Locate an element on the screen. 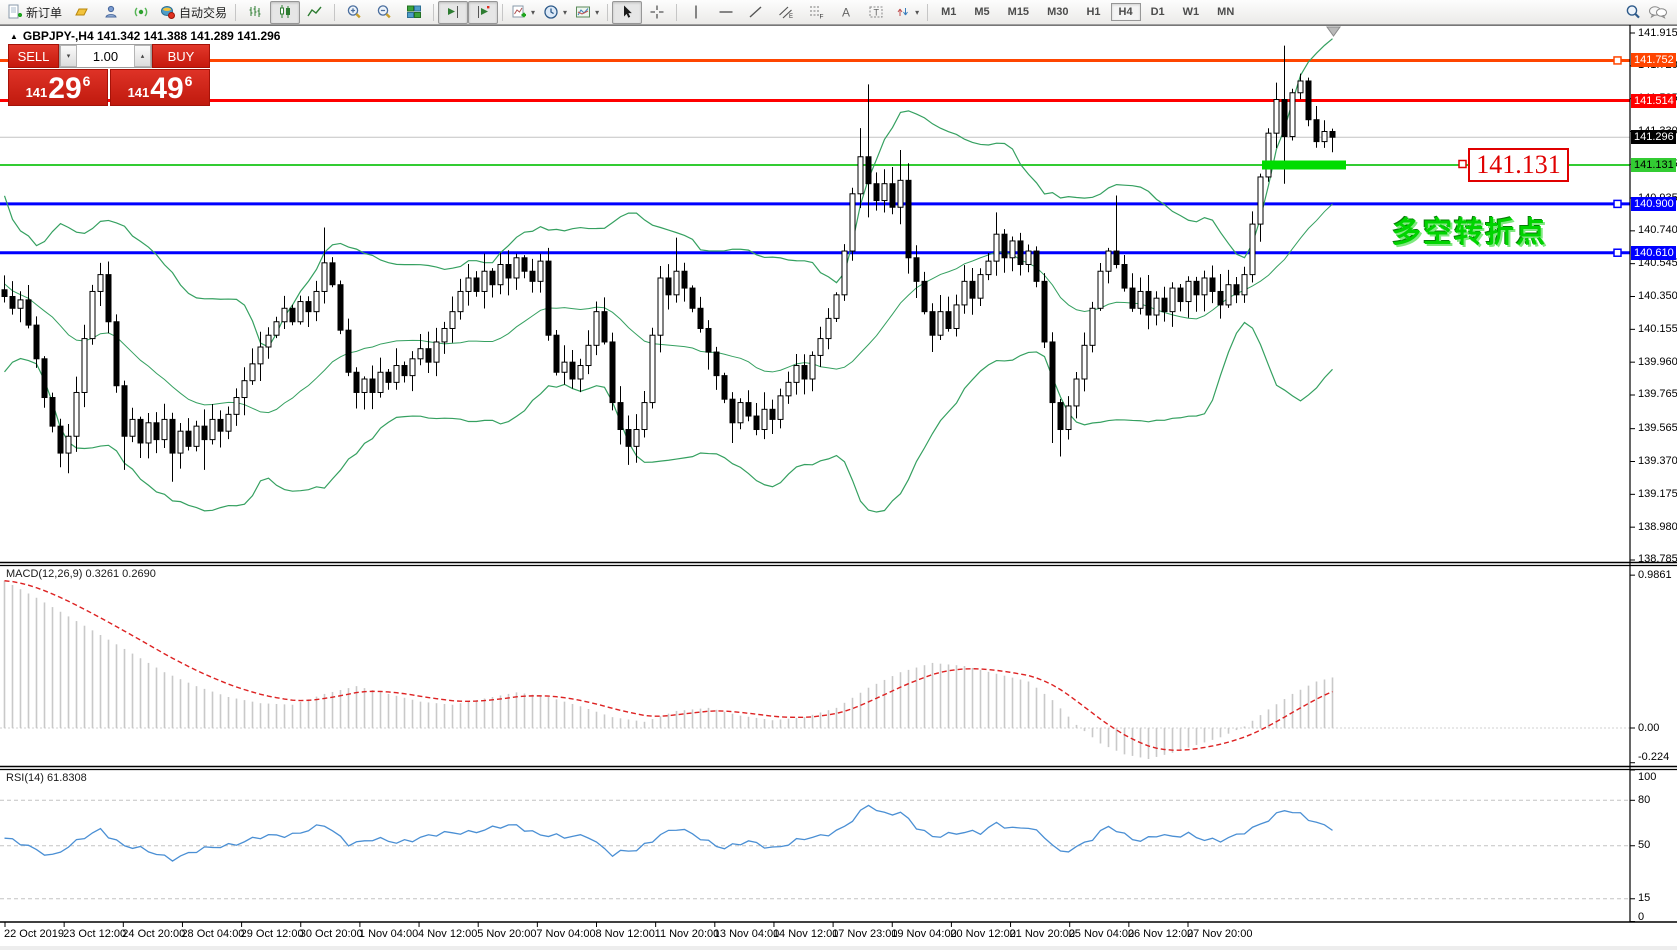 The width and height of the screenshot is (1677, 950). horizontal-line-tool is located at coordinates (726, 12).